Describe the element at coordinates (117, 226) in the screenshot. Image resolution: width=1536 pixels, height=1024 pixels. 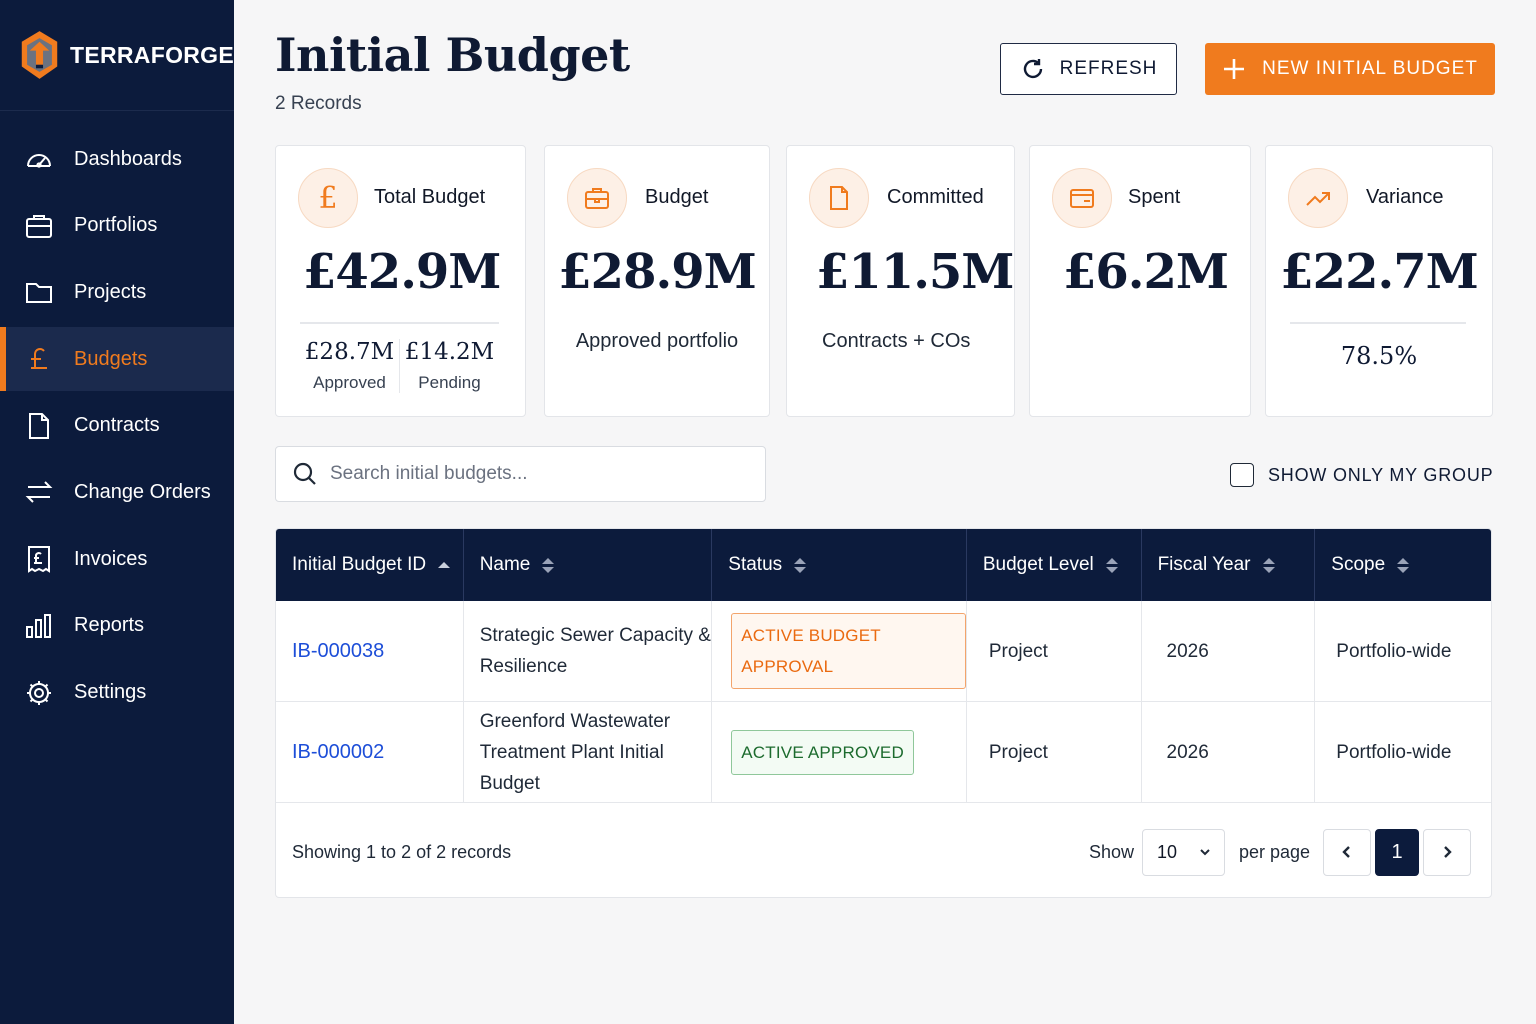
I see `sidebar-item-portfolios: Portfolios` at that location.